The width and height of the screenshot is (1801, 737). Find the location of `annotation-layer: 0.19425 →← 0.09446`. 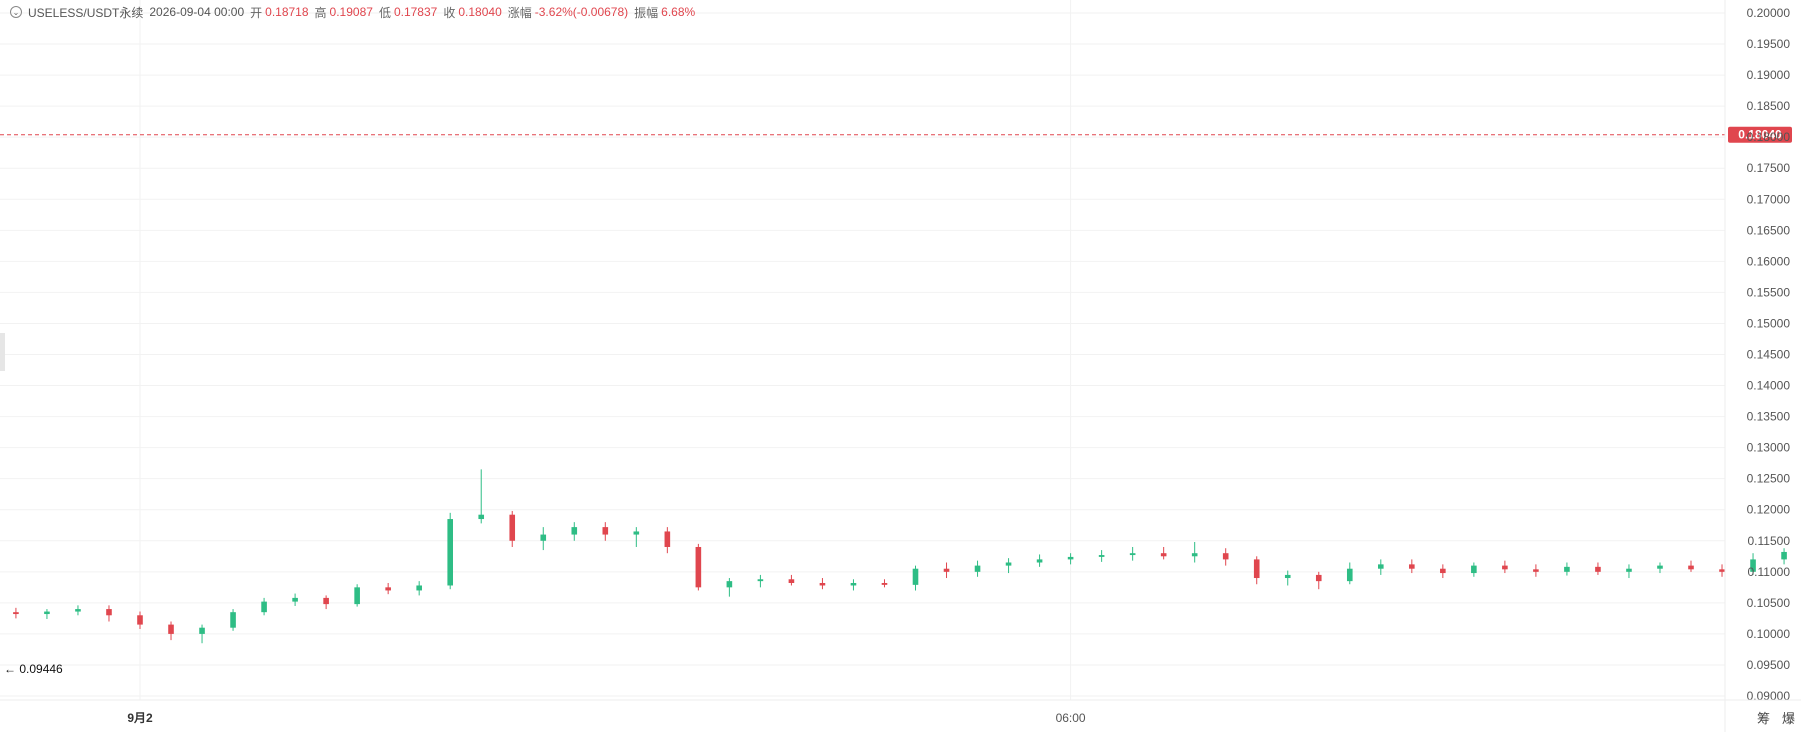

annotation-layer: 0.19425 →← 0.09446 is located at coordinates (33, 669).